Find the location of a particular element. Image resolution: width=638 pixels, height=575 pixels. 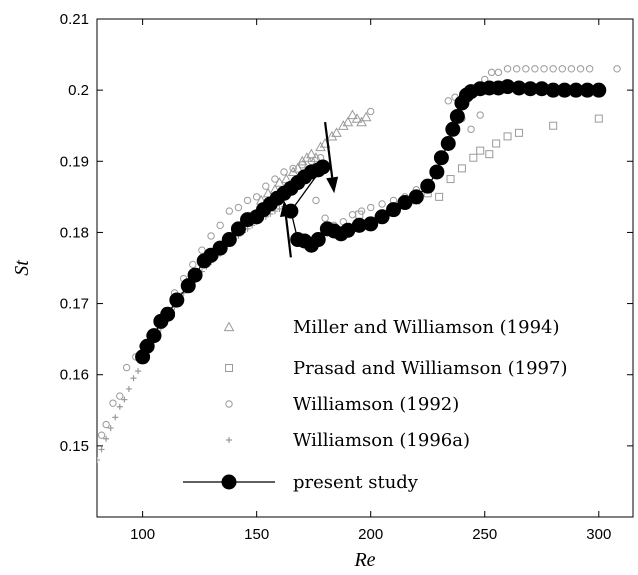

legend-label: present study is located at coordinates (356, 482).